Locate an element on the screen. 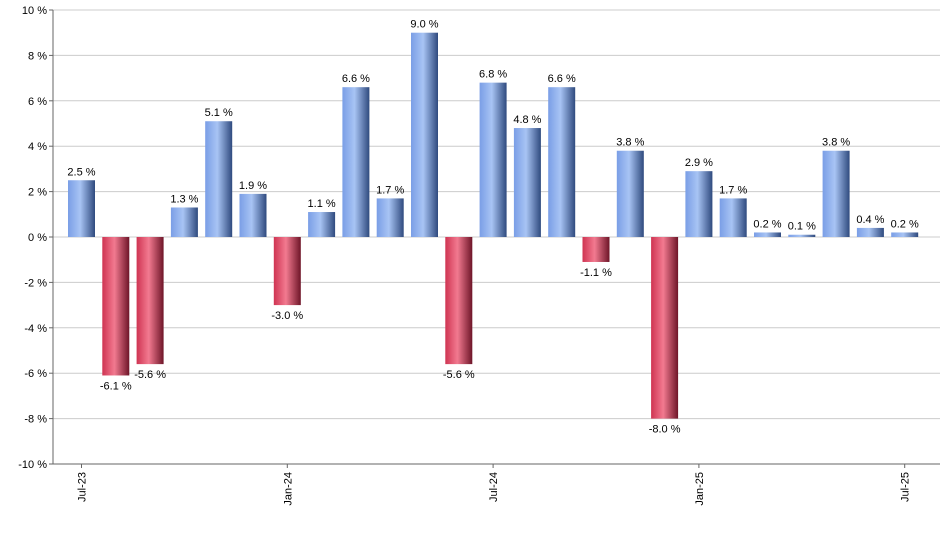 This screenshot has height=550, width=940. y-tick-label: -10 % is located at coordinates (32, 465).